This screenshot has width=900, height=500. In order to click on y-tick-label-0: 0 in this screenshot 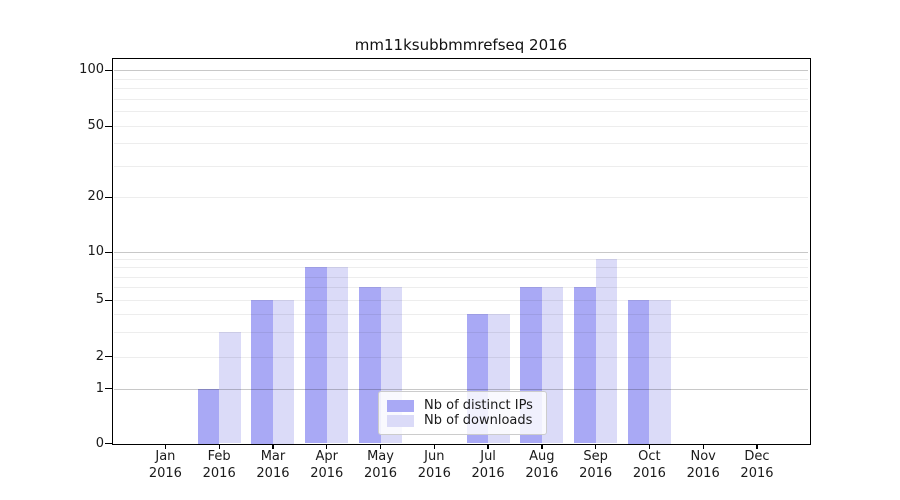, I will do `click(99, 443)`.